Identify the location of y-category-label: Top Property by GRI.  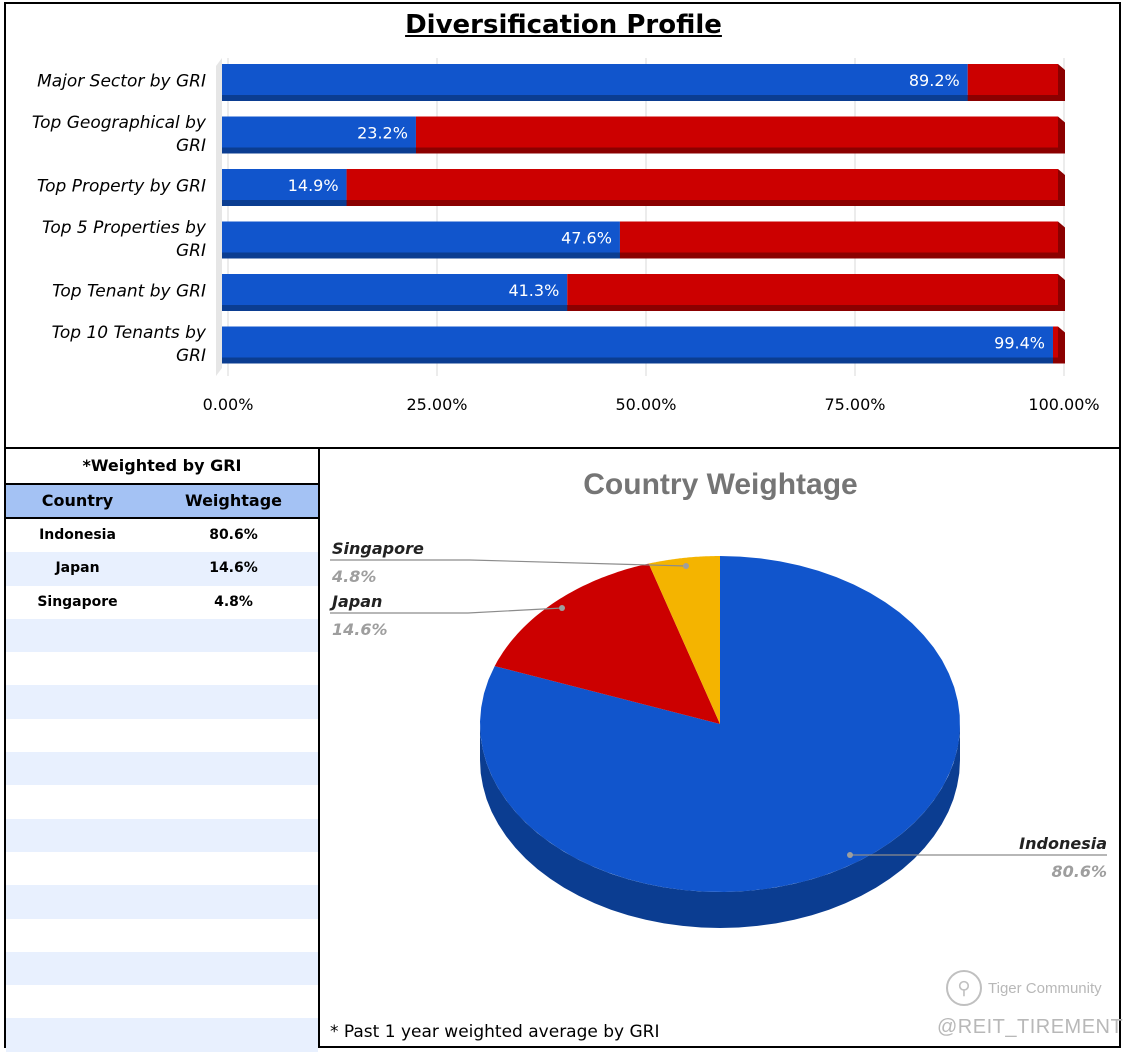
(121, 187).